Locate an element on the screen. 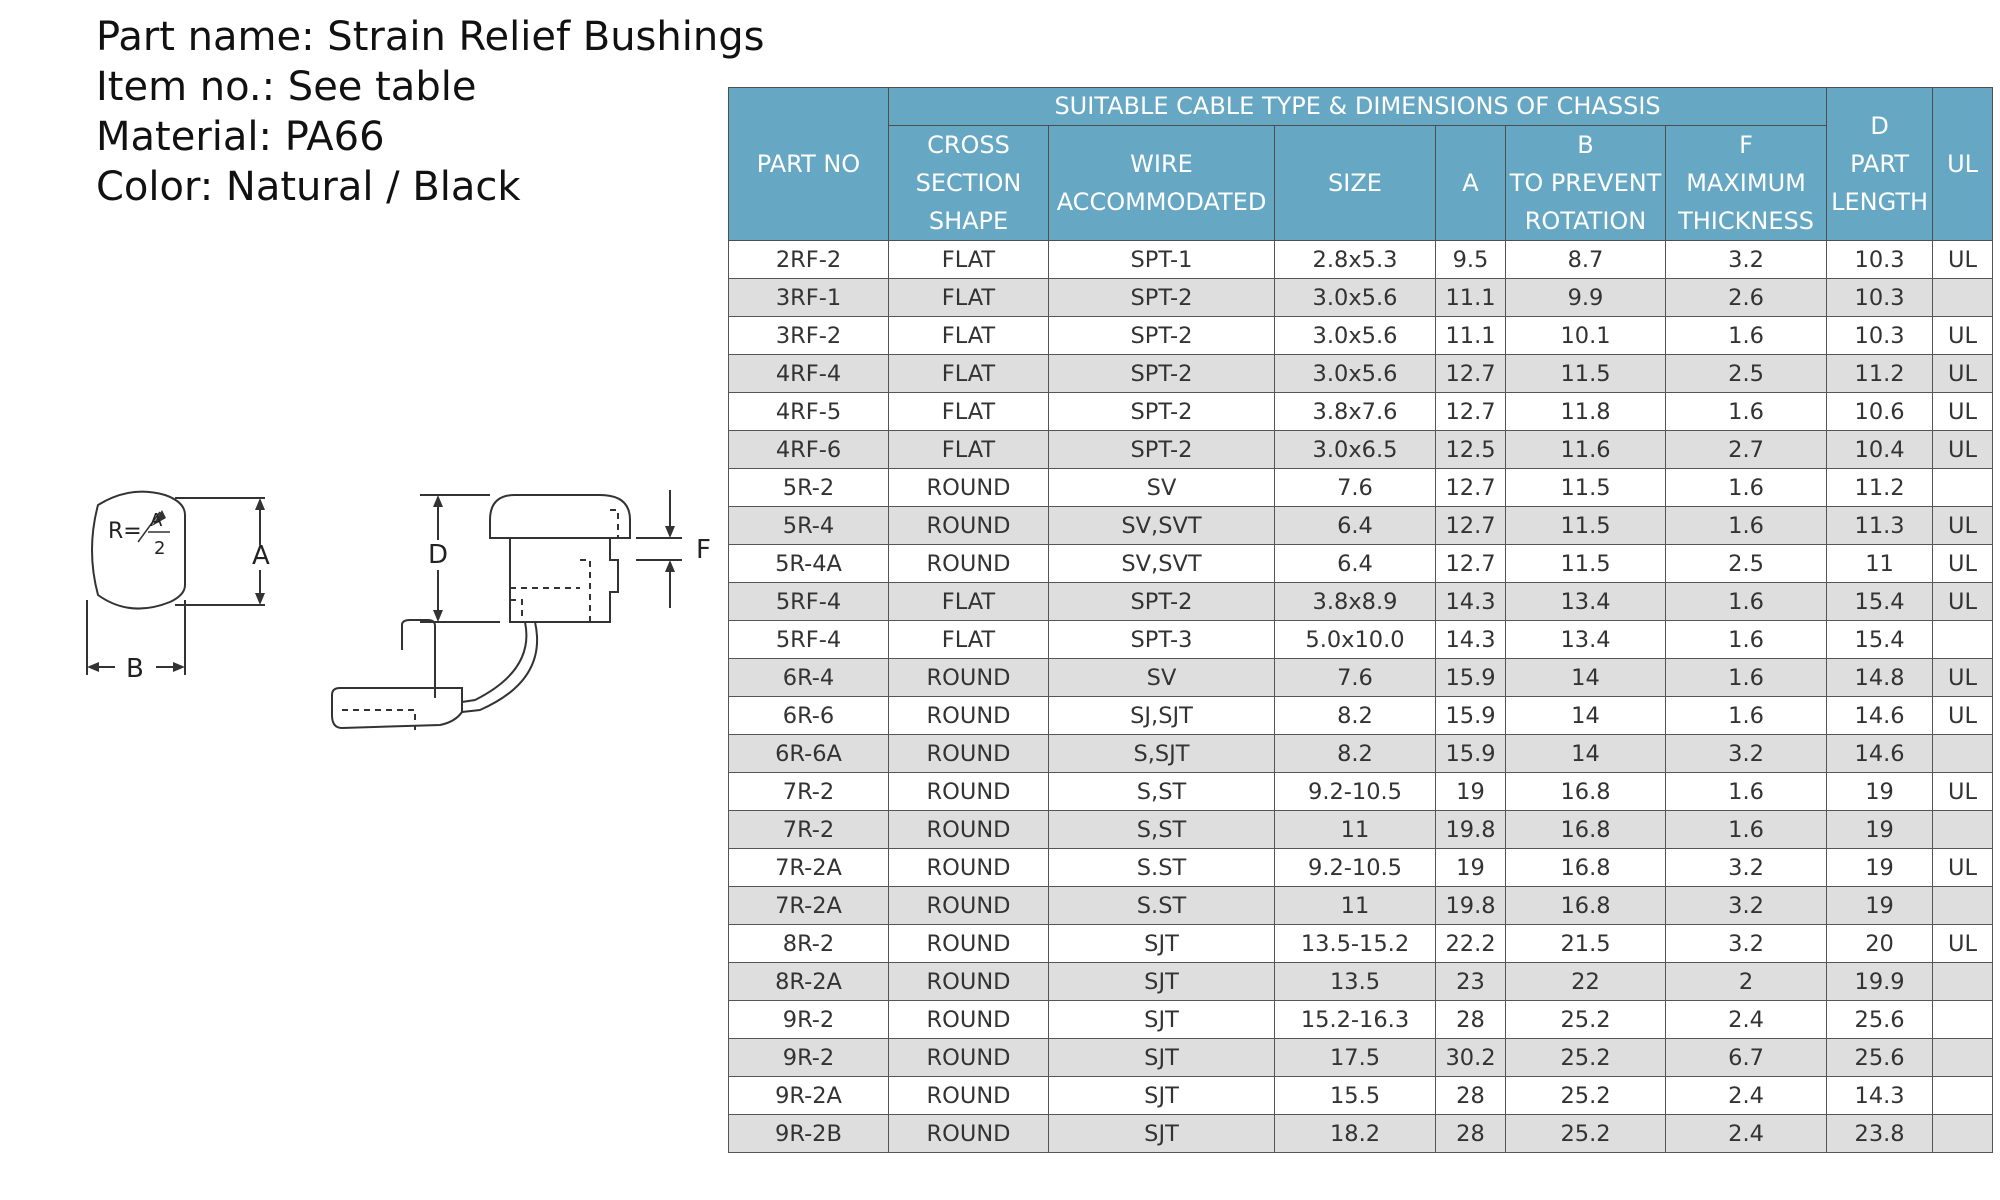 Image resolution: width=2000 pixels, height=1200 pixels. col-header-ul: UL is located at coordinates (1963, 164).